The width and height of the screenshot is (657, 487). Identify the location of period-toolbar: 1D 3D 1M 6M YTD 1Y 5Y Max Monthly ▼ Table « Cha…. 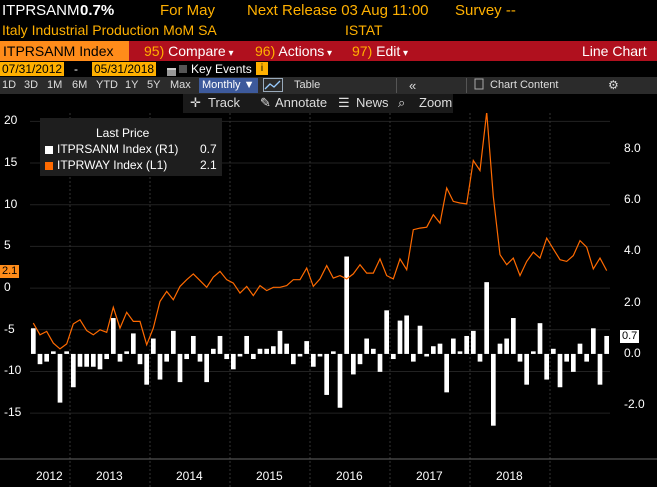
(328, 85).